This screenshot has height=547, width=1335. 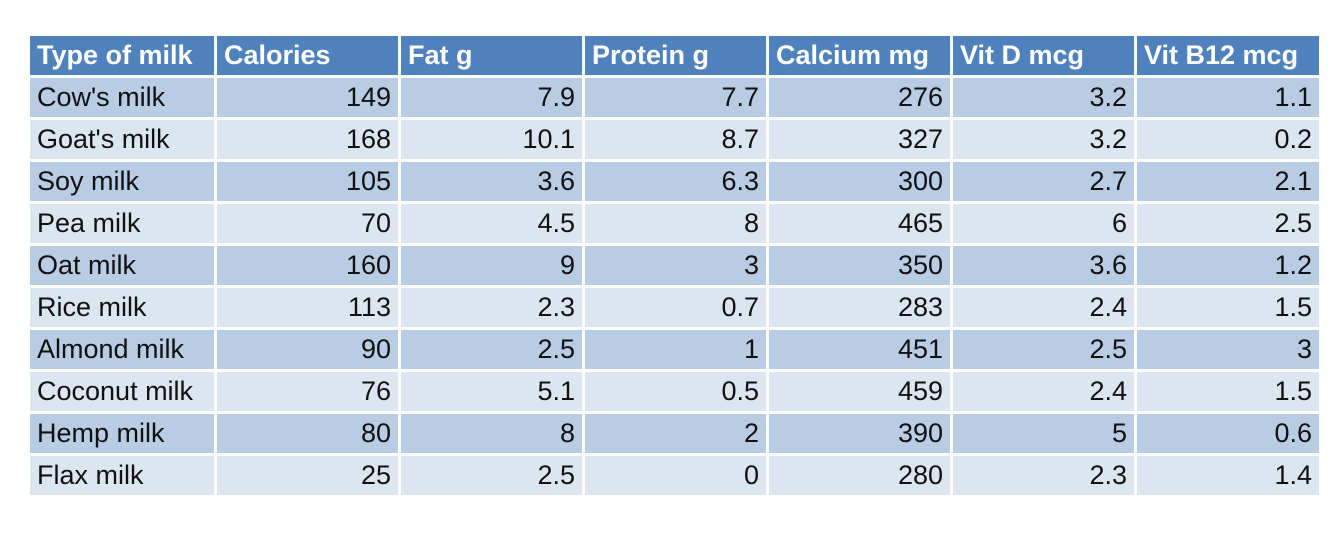 I want to click on header-type-of-milk: Type of milk, so click(x=122, y=55).